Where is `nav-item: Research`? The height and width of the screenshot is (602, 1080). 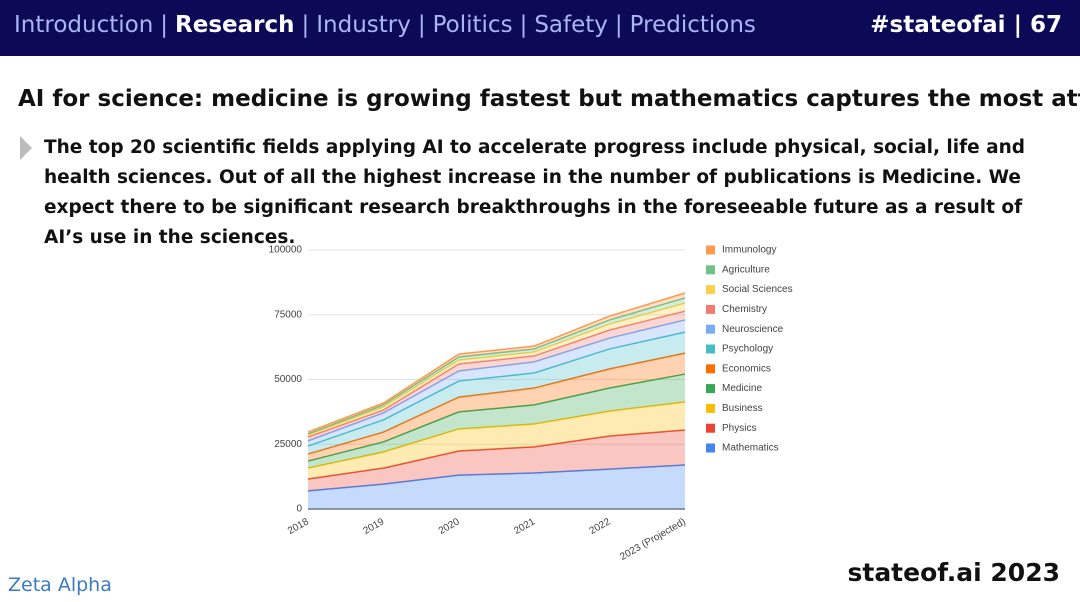 nav-item: Research is located at coordinates (235, 25).